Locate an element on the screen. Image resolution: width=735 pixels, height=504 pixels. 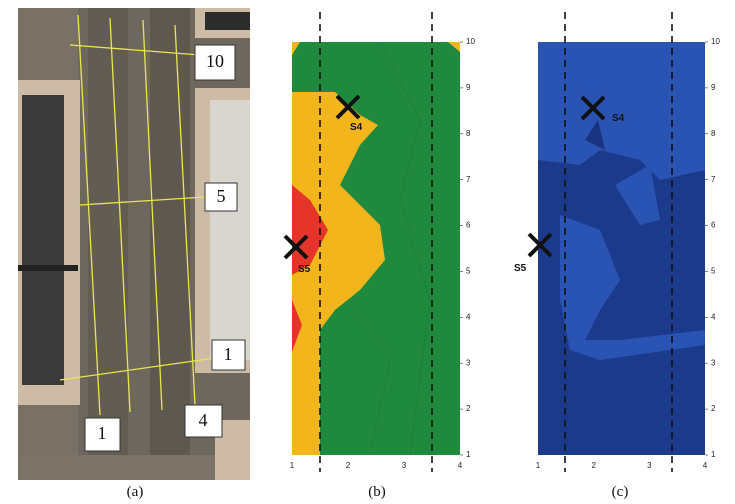
panel-label: (b) is located at coordinates (377, 492).